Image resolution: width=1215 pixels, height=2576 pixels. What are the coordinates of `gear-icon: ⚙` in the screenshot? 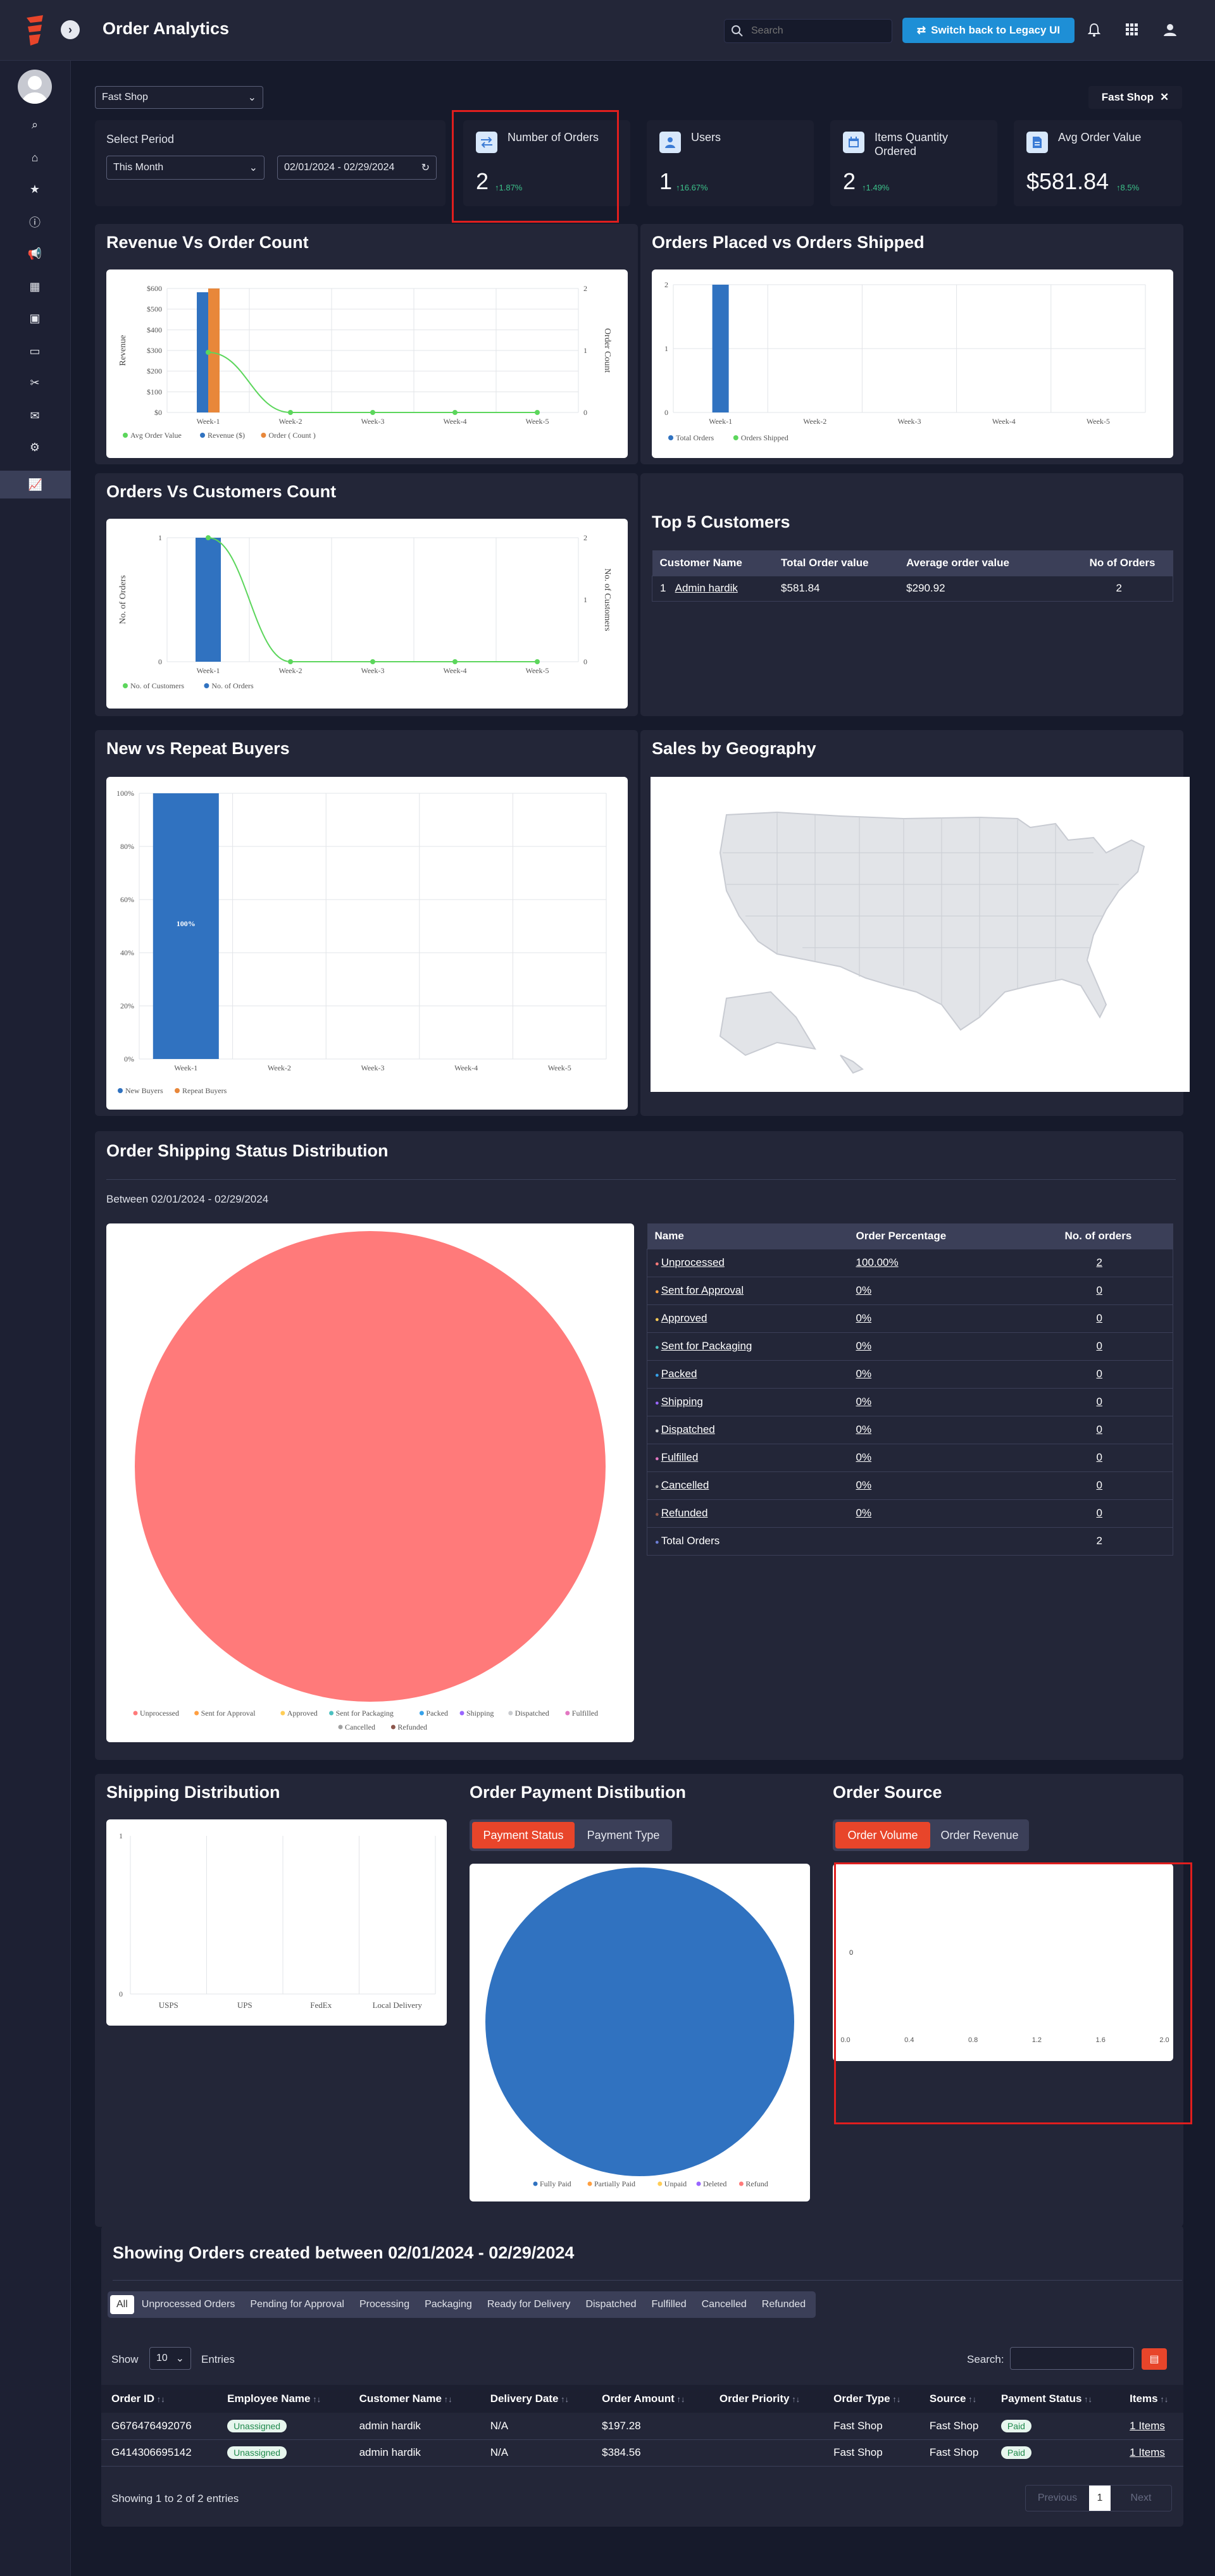 It's located at (34, 447).